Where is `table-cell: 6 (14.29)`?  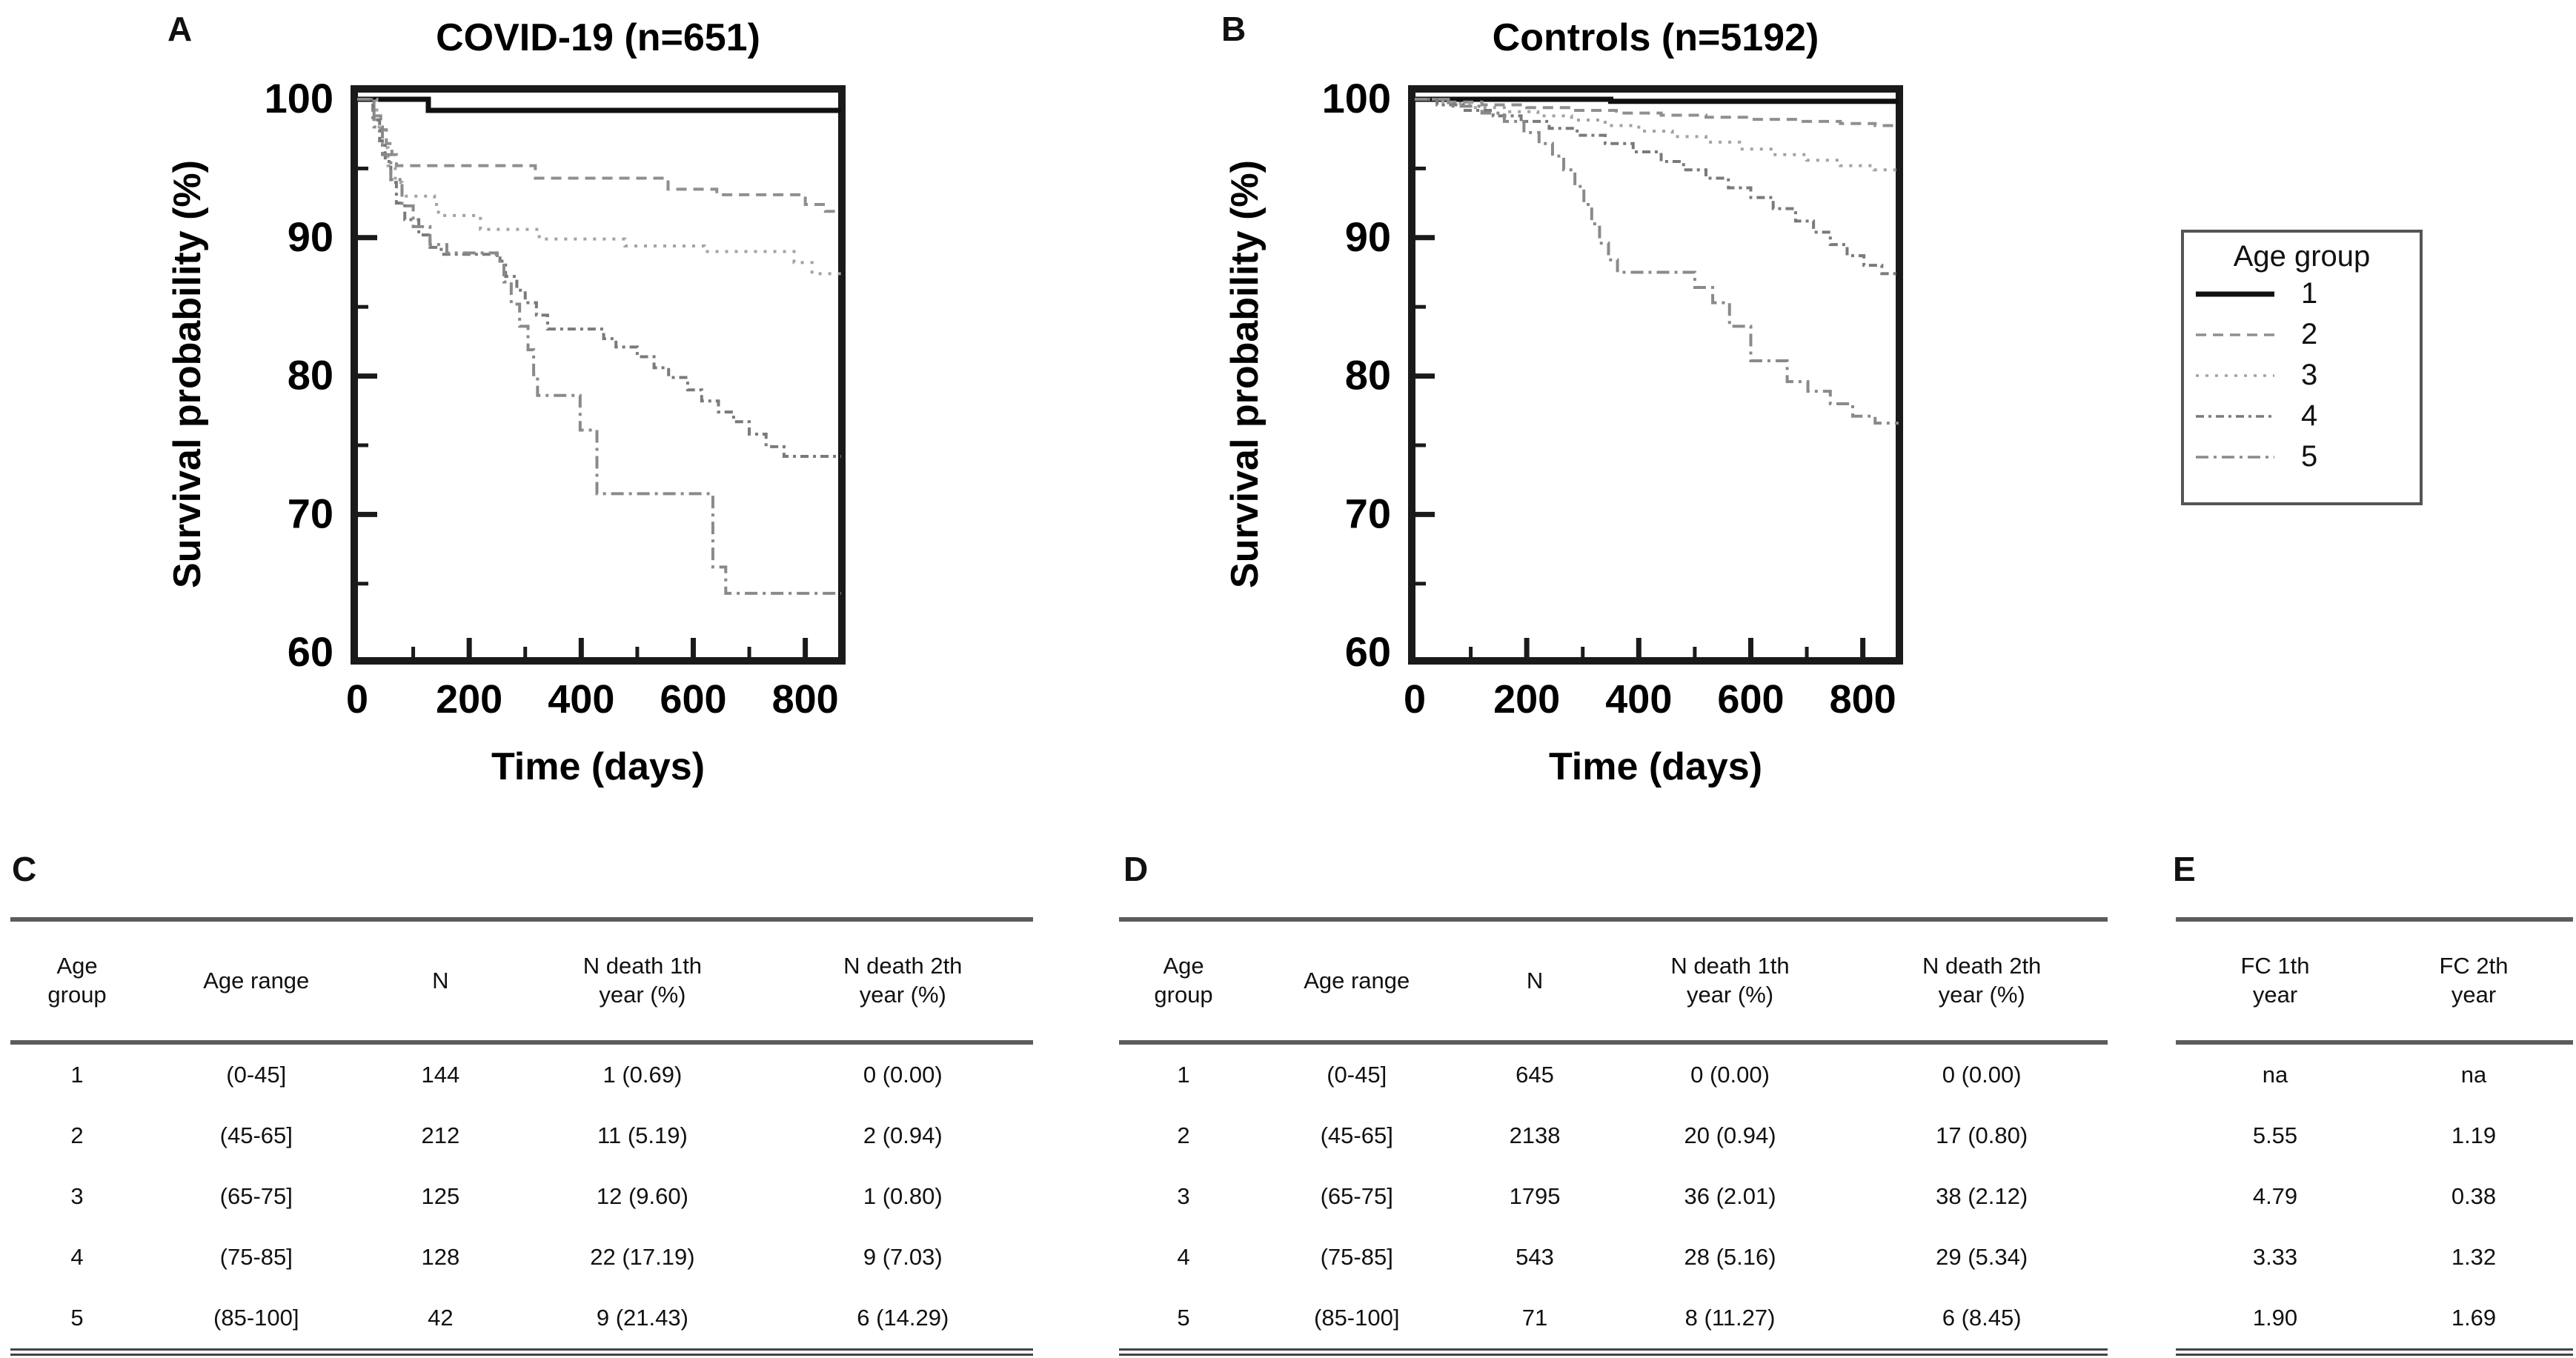 table-cell: 6 (14.29) is located at coordinates (902, 1322).